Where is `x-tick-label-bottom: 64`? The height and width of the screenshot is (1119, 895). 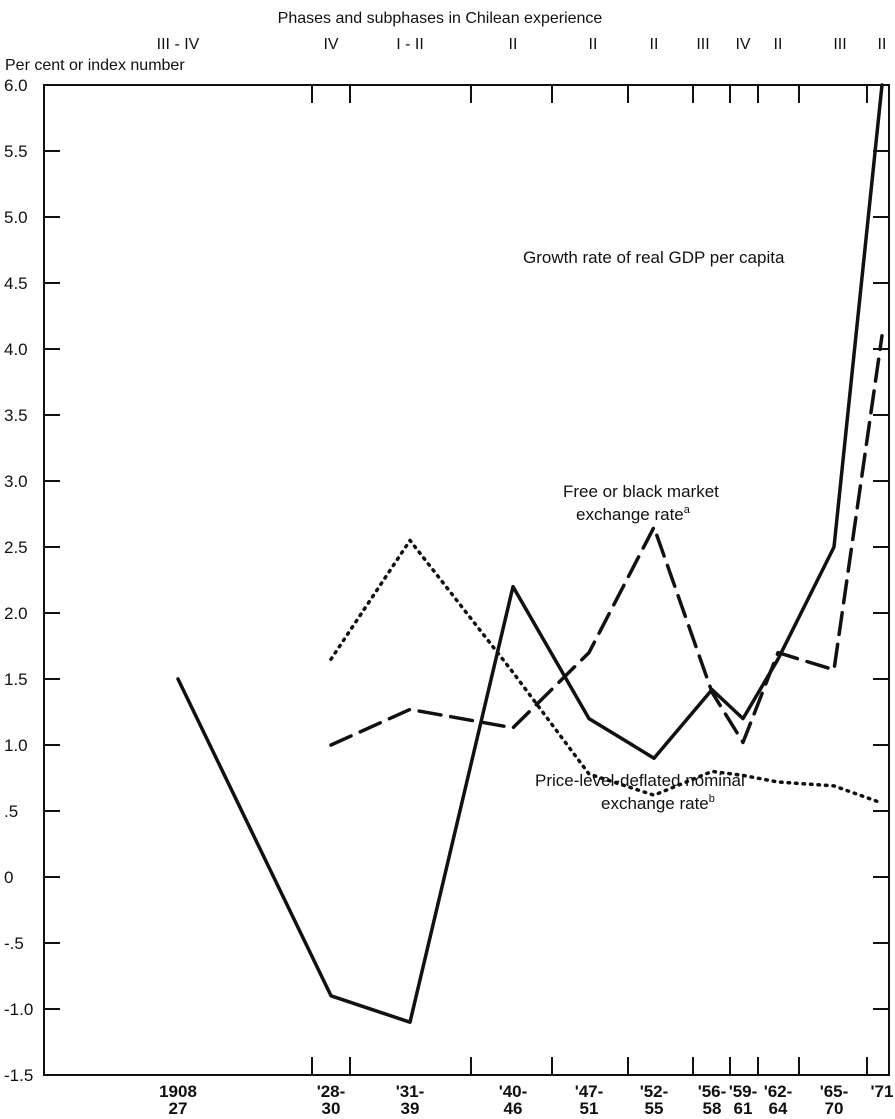
x-tick-label-bottom: 64 is located at coordinates (778, 1108).